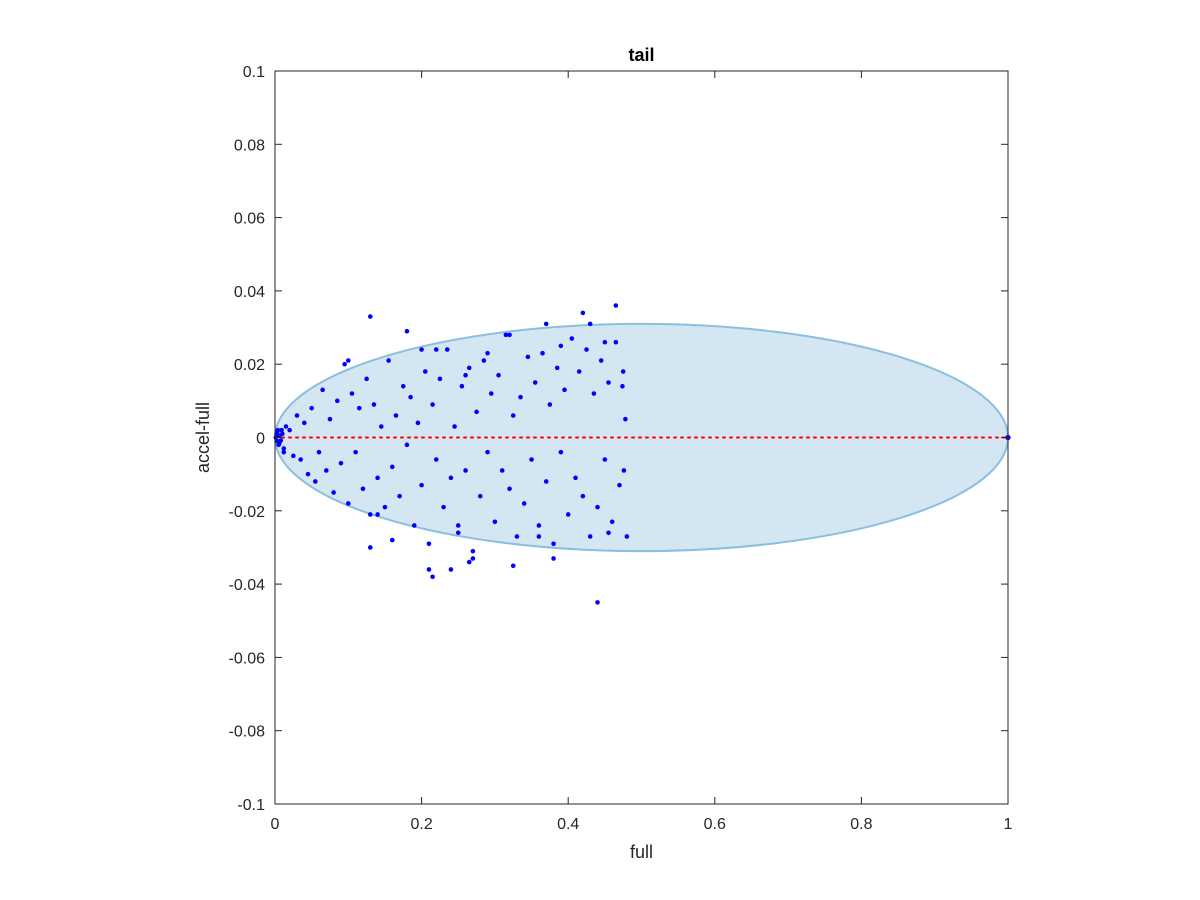 This screenshot has width=1200, height=900. What do you see at coordinates (421, 824) in the screenshot?
I see `x-tick-label: 0.2` at bounding box center [421, 824].